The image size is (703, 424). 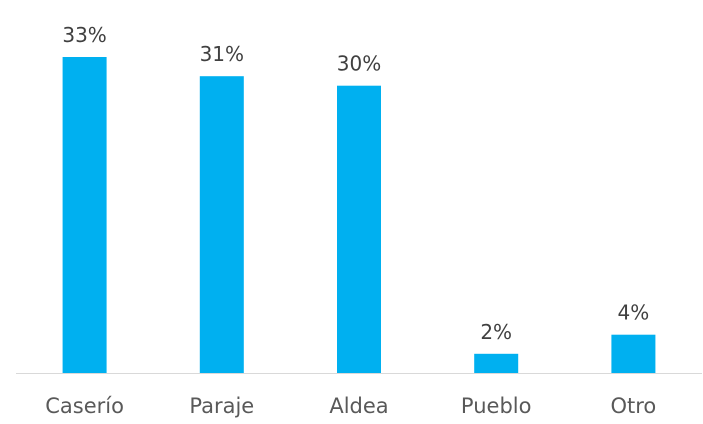 What do you see at coordinates (634, 406) in the screenshot?
I see `category-label-otro: Otro` at bounding box center [634, 406].